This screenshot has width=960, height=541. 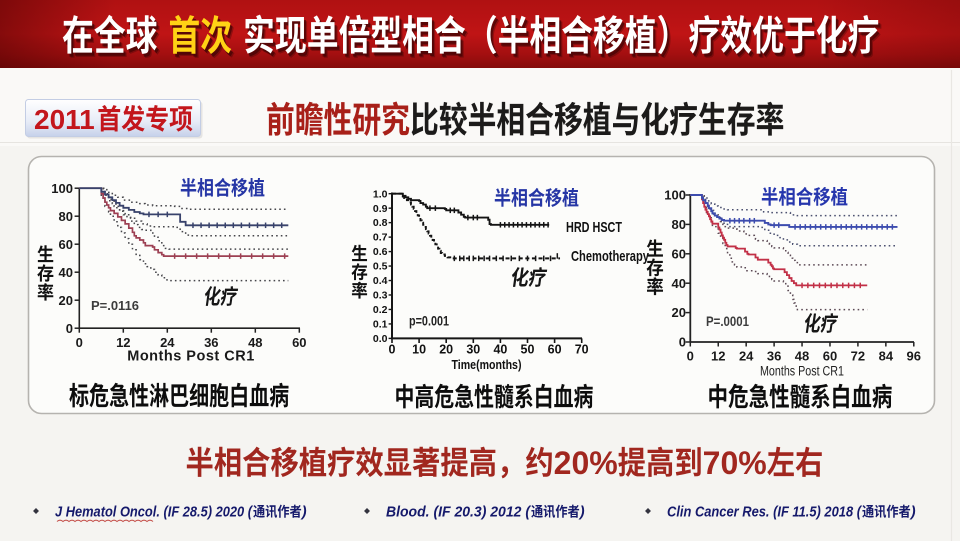 I want to click on svg-text: 1.0, so click(x=380, y=194).